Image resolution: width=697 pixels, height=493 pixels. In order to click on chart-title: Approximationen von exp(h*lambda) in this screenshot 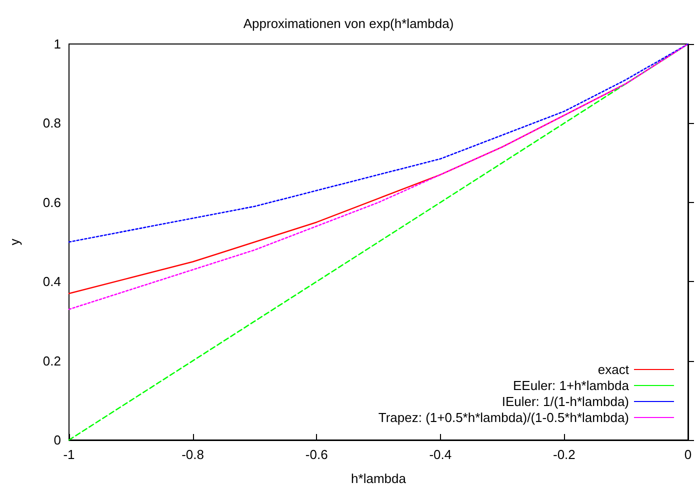, I will do `click(348, 23)`.